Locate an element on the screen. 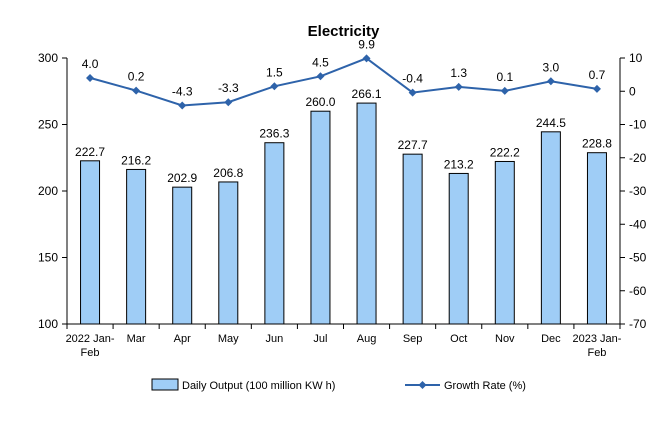 Image resolution: width=660 pixels, height=440 pixels. bar-value-label: 228.8 is located at coordinates (597, 144).